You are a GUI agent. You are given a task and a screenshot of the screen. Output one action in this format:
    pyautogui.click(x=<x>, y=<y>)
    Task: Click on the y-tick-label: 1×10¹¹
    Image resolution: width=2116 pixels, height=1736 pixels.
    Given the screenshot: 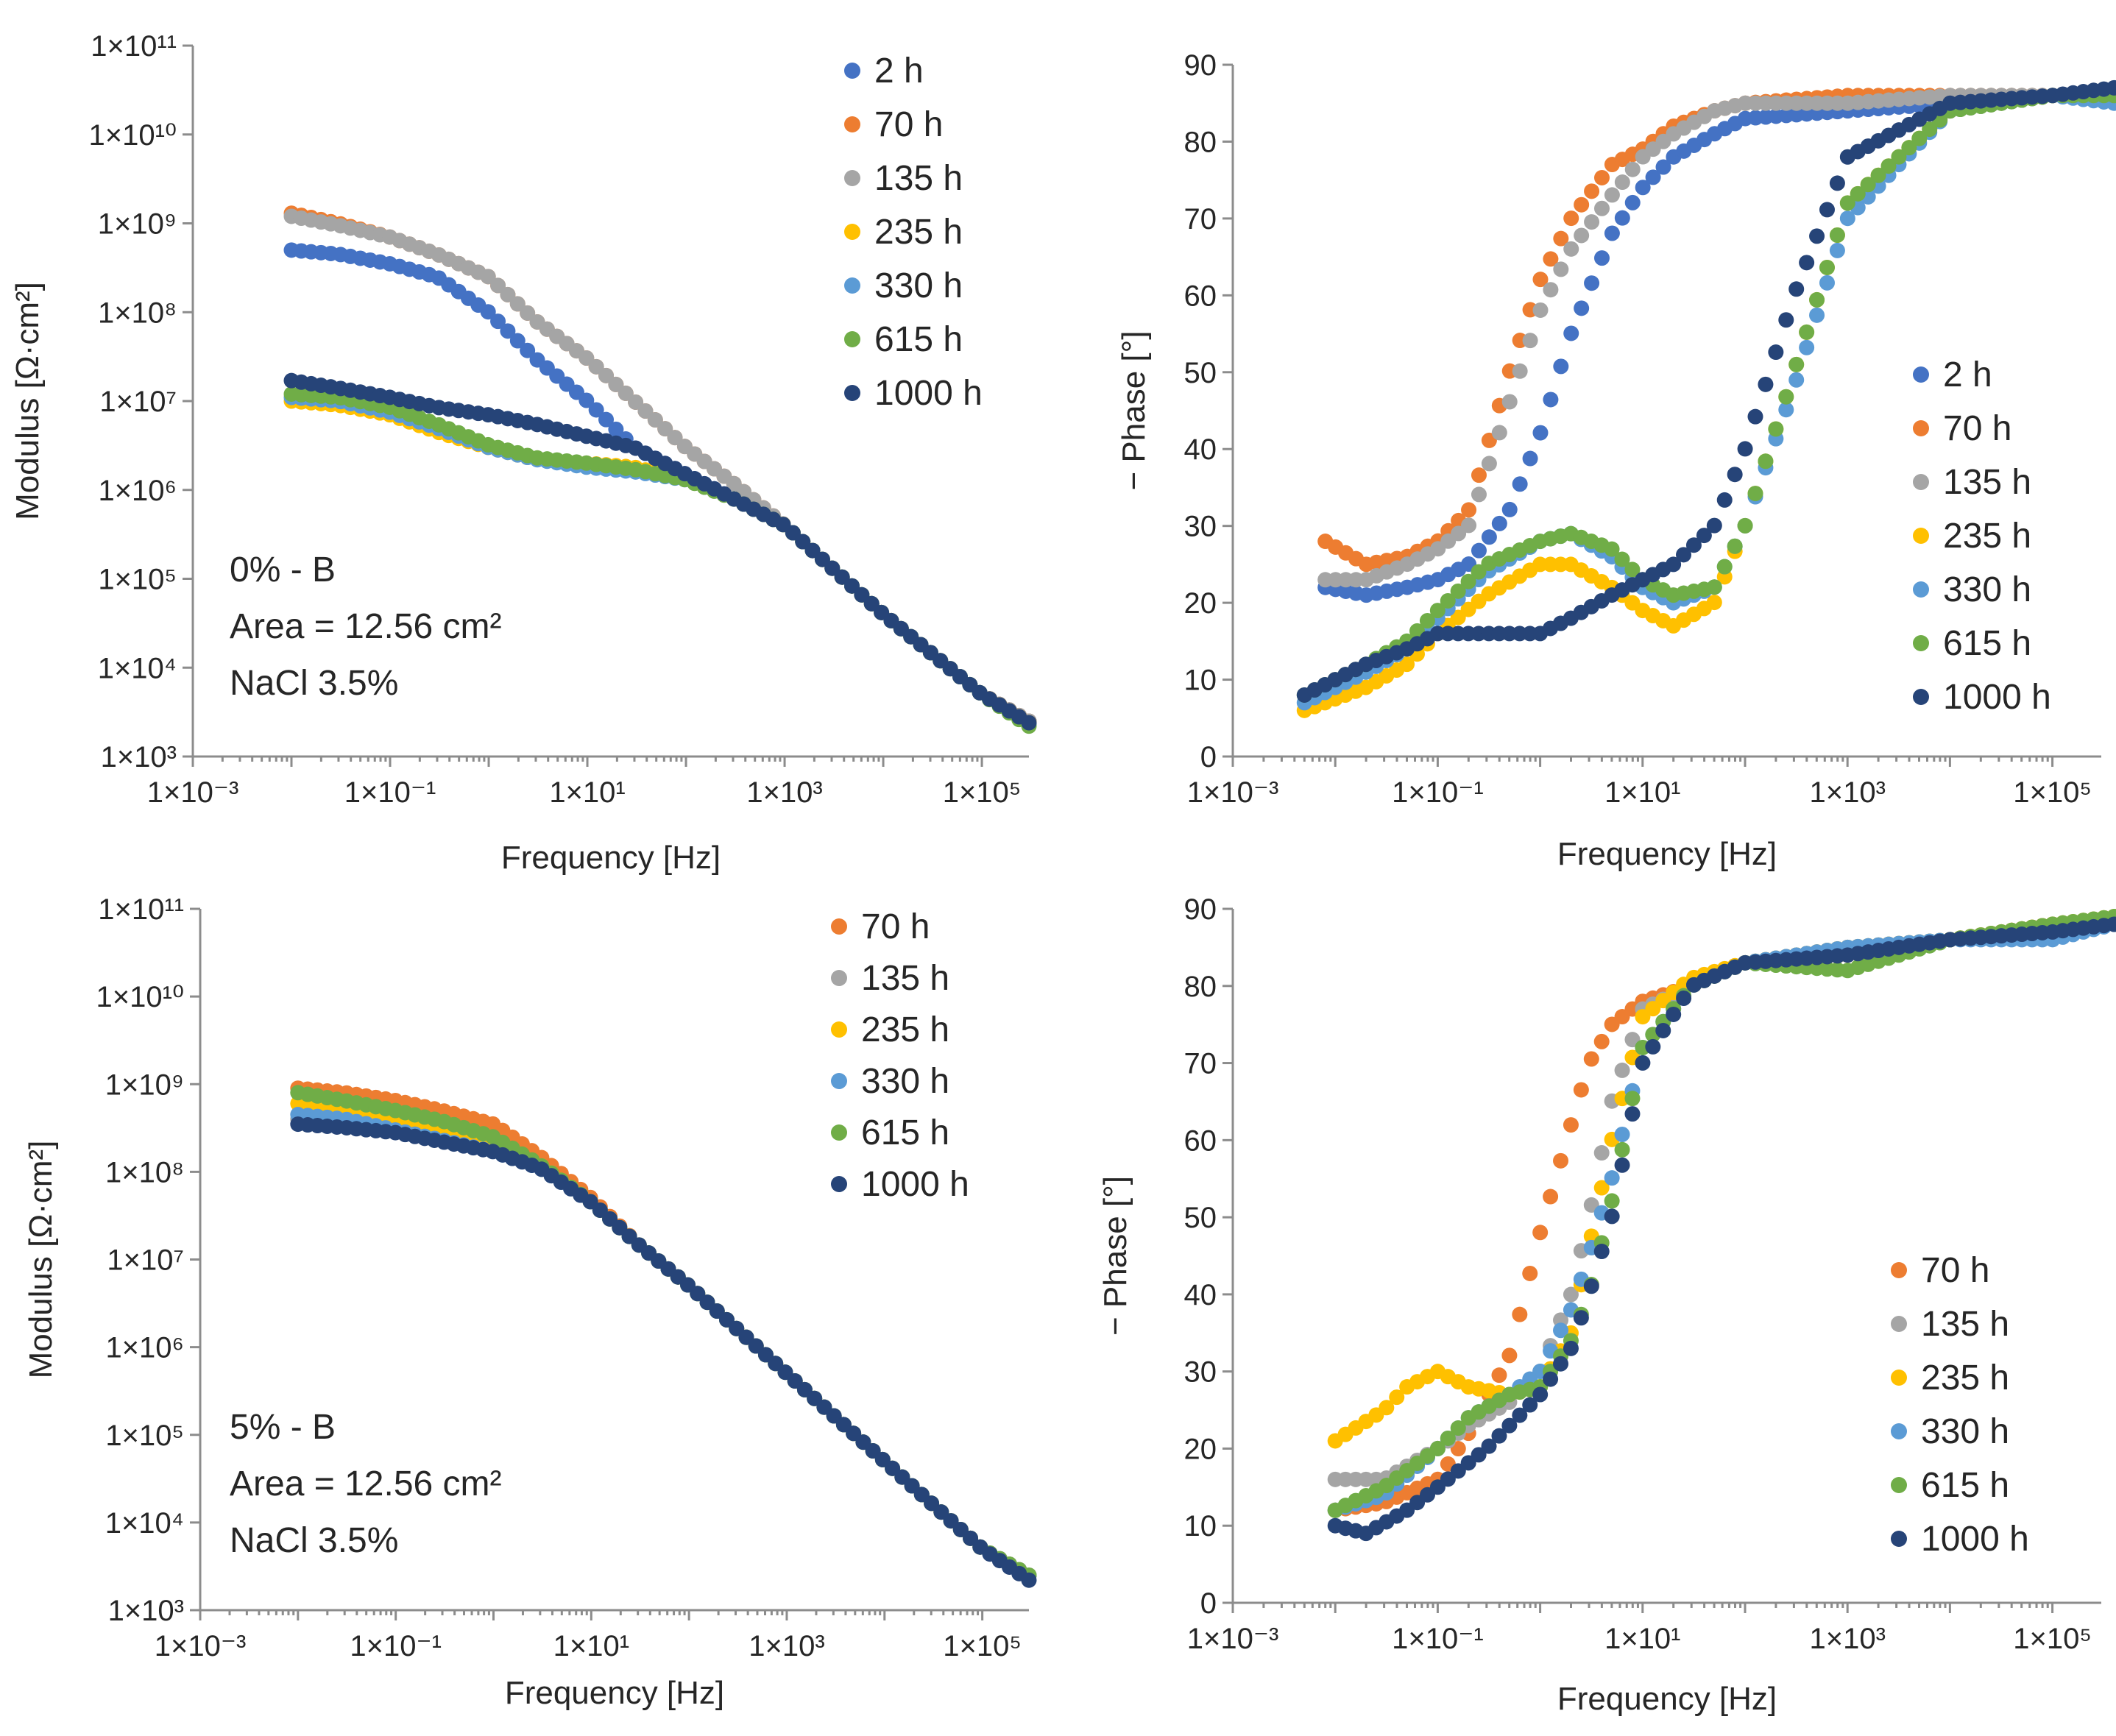 What is the action you would take?
    pyautogui.click(x=141, y=909)
    